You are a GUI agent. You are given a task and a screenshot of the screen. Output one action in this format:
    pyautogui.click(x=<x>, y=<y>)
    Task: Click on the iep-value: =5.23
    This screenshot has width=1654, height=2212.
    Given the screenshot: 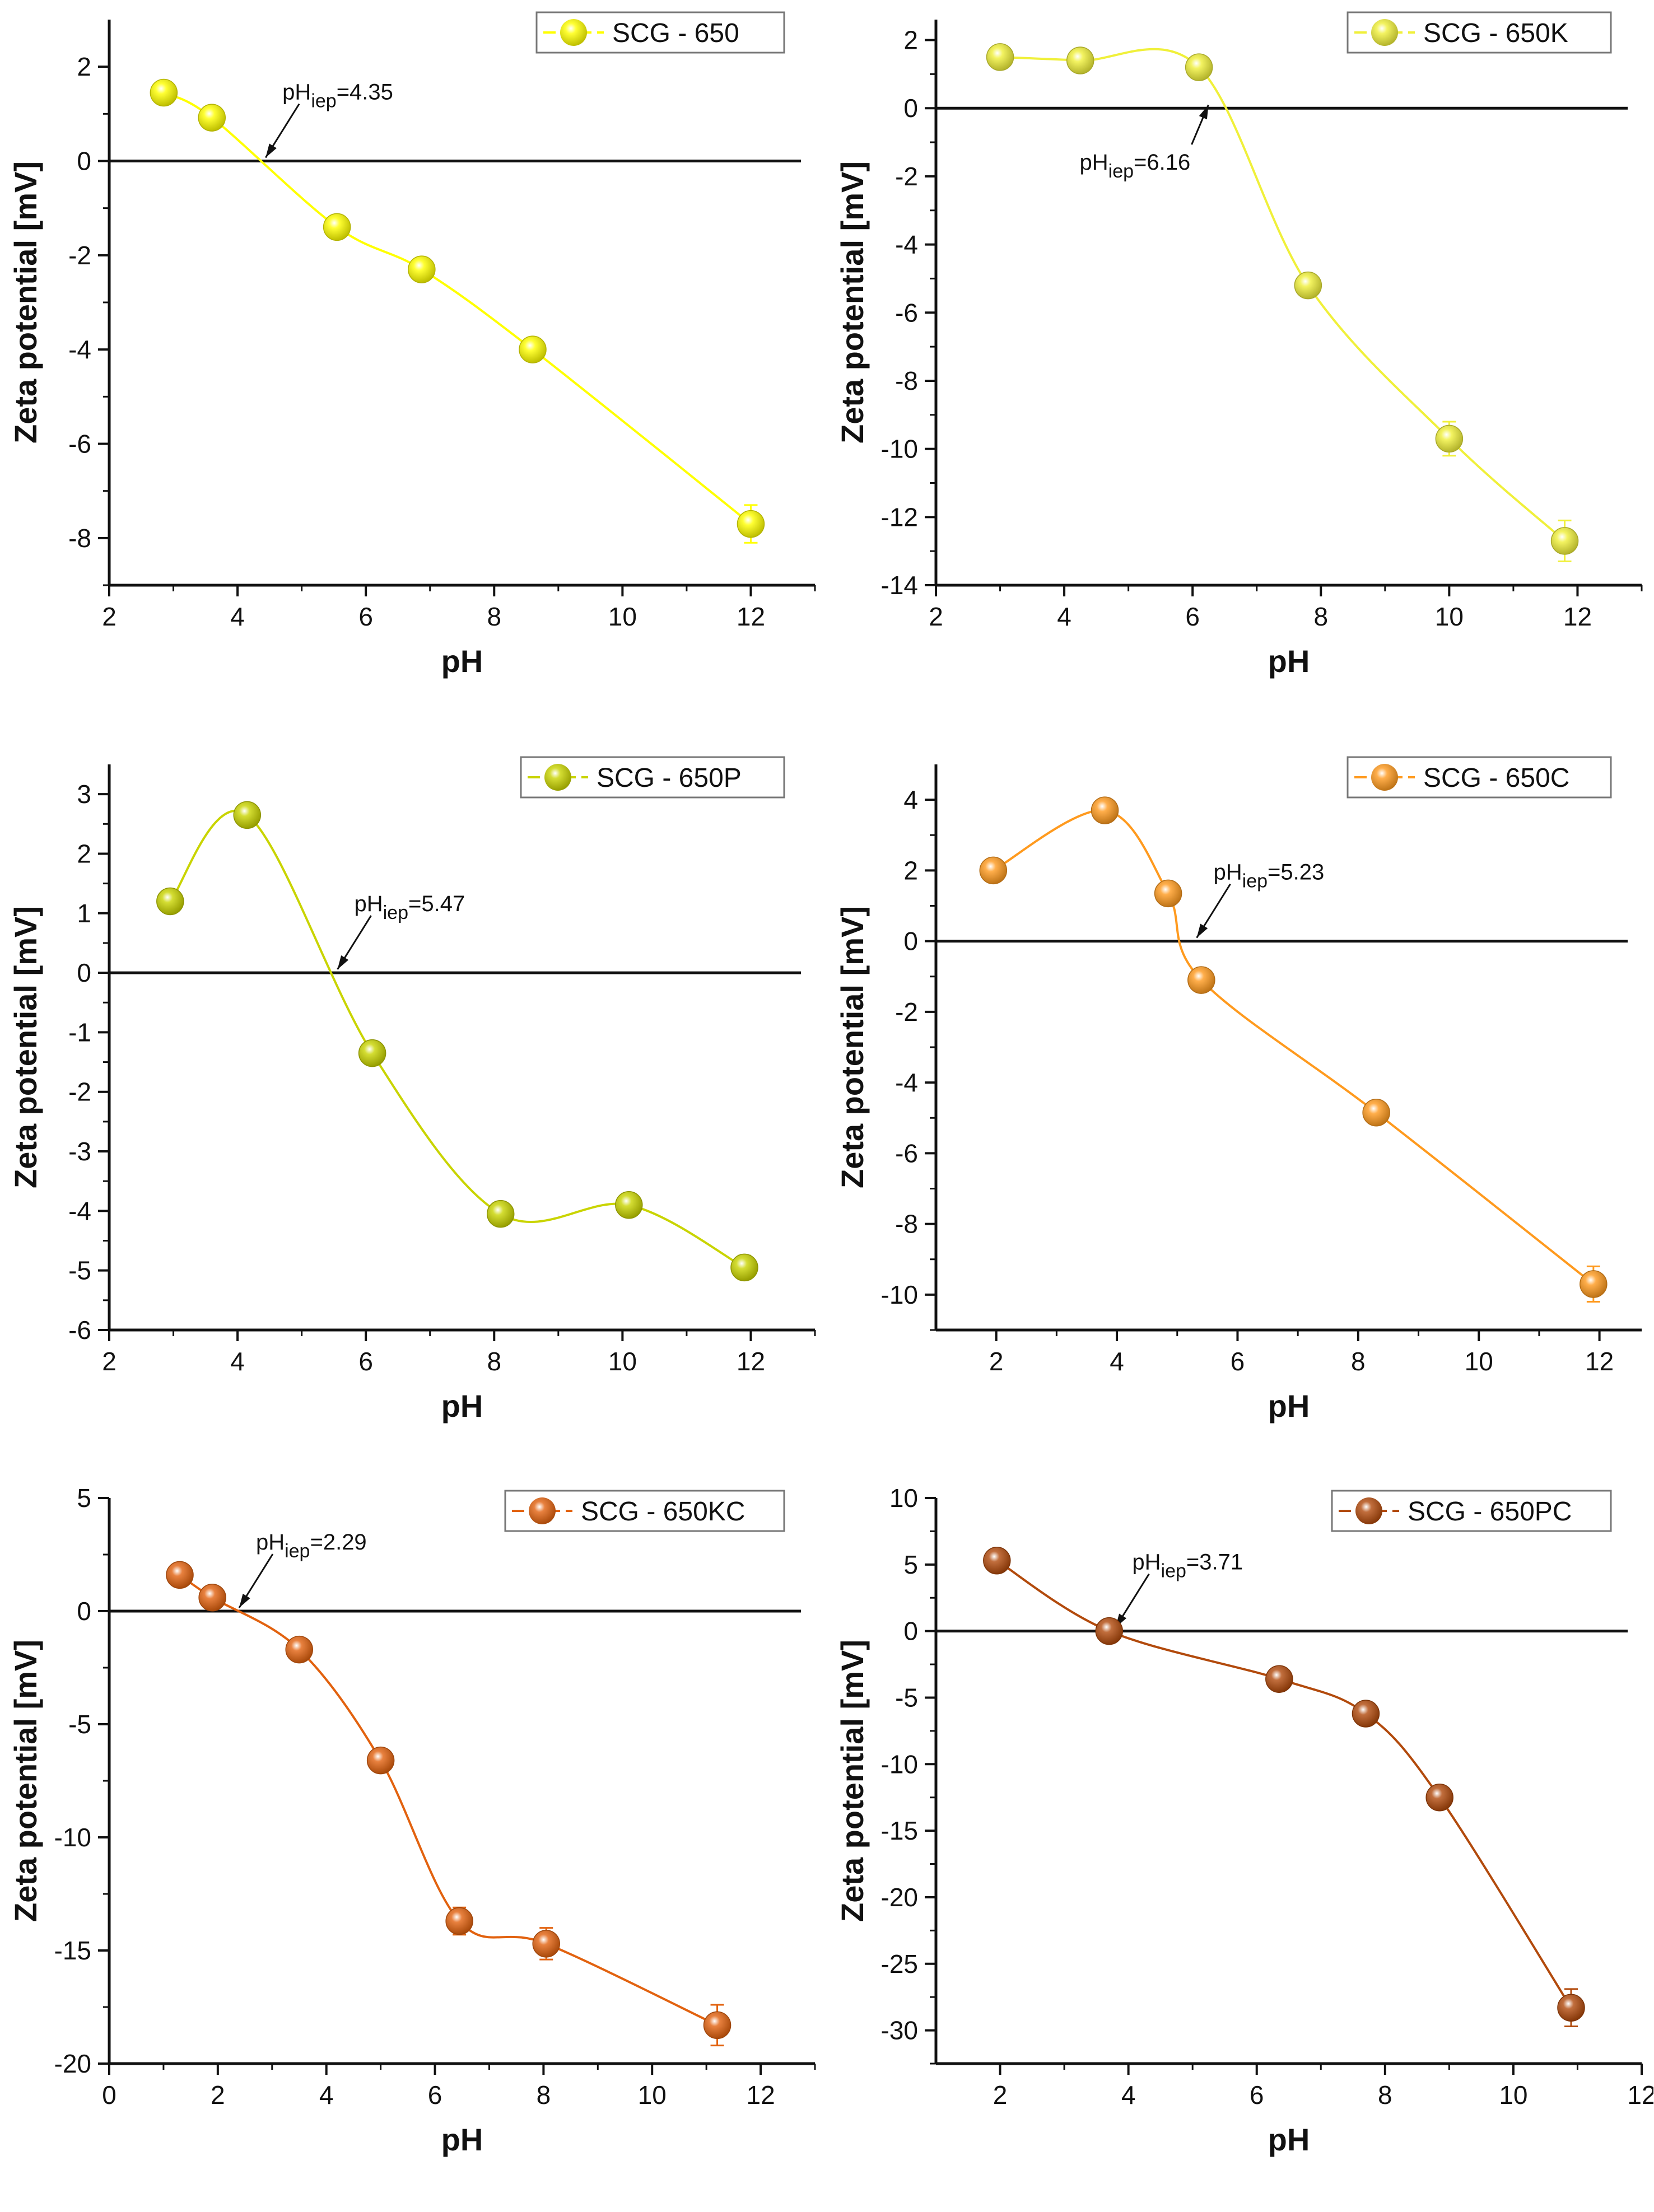 What is the action you would take?
    pyautogui.click(x=1296, y=873)
    